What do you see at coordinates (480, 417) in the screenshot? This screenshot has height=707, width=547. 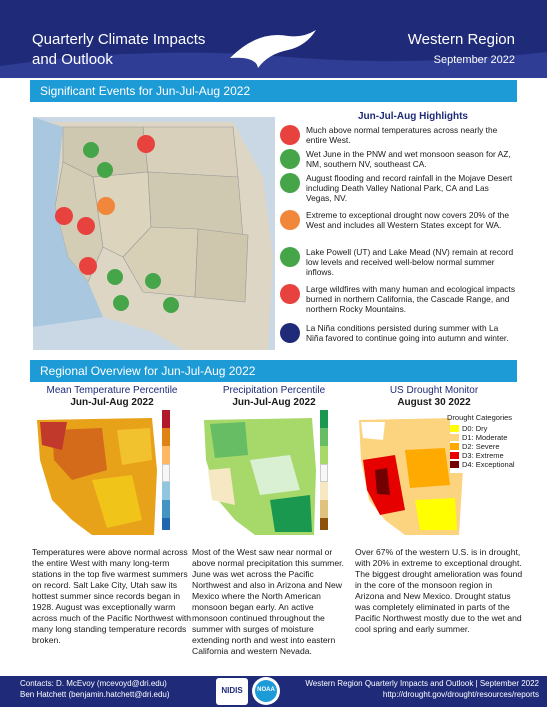 I see `drought-legend-title: Drought Categories` at bounding box center [480, 417].